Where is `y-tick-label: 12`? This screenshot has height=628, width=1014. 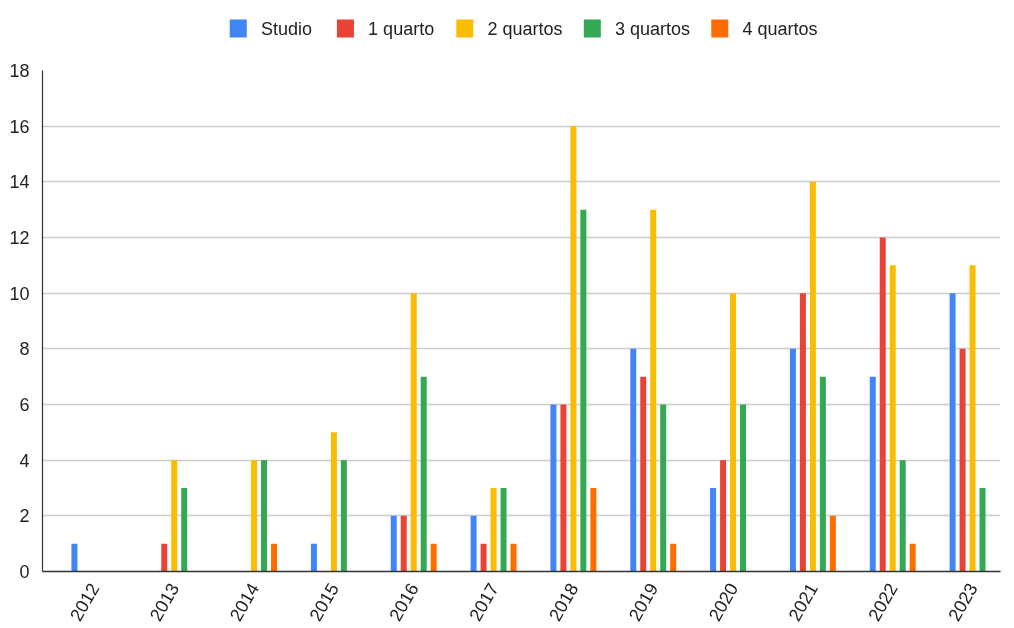
y-tick-label: 12 is located at coordinates (19, 238).